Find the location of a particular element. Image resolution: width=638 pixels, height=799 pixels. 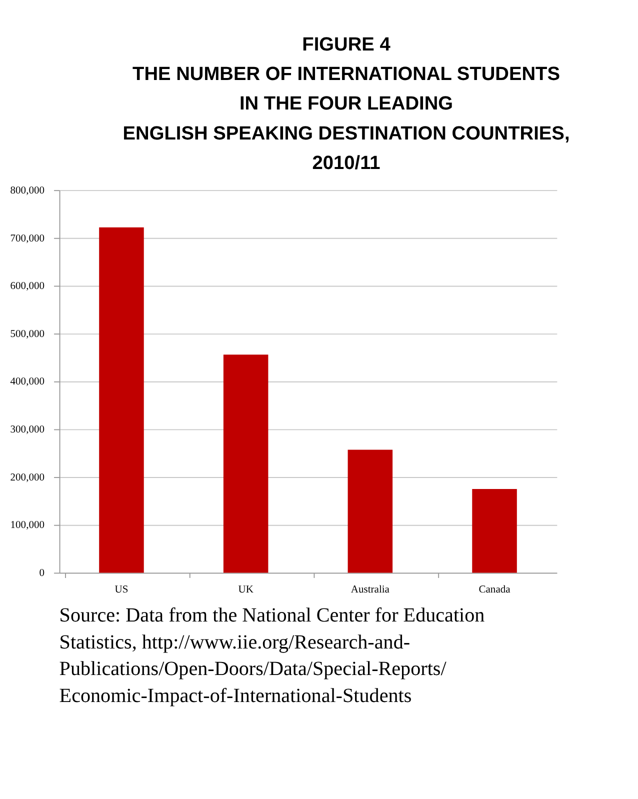

y-tick-label: 700,000 is located at coordinates (27, 238).